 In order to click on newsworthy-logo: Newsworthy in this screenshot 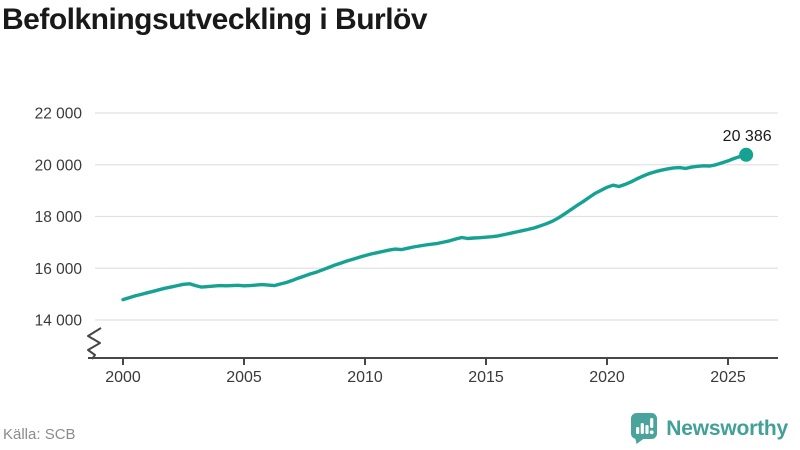, I will do `click(709, 428)`.